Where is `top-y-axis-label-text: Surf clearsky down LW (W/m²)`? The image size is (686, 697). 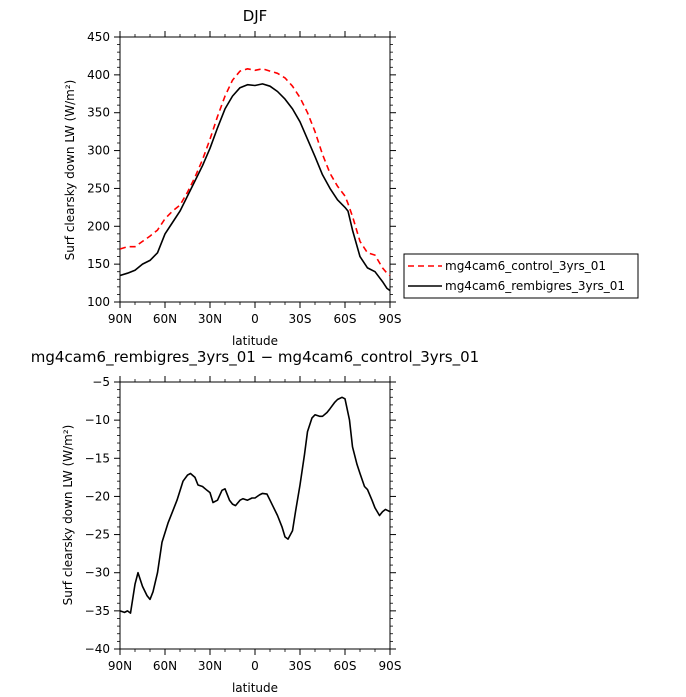 top-y-axis-label-text: Surf clearsky down LW (W/m²) is located at coordinates (70, 170).